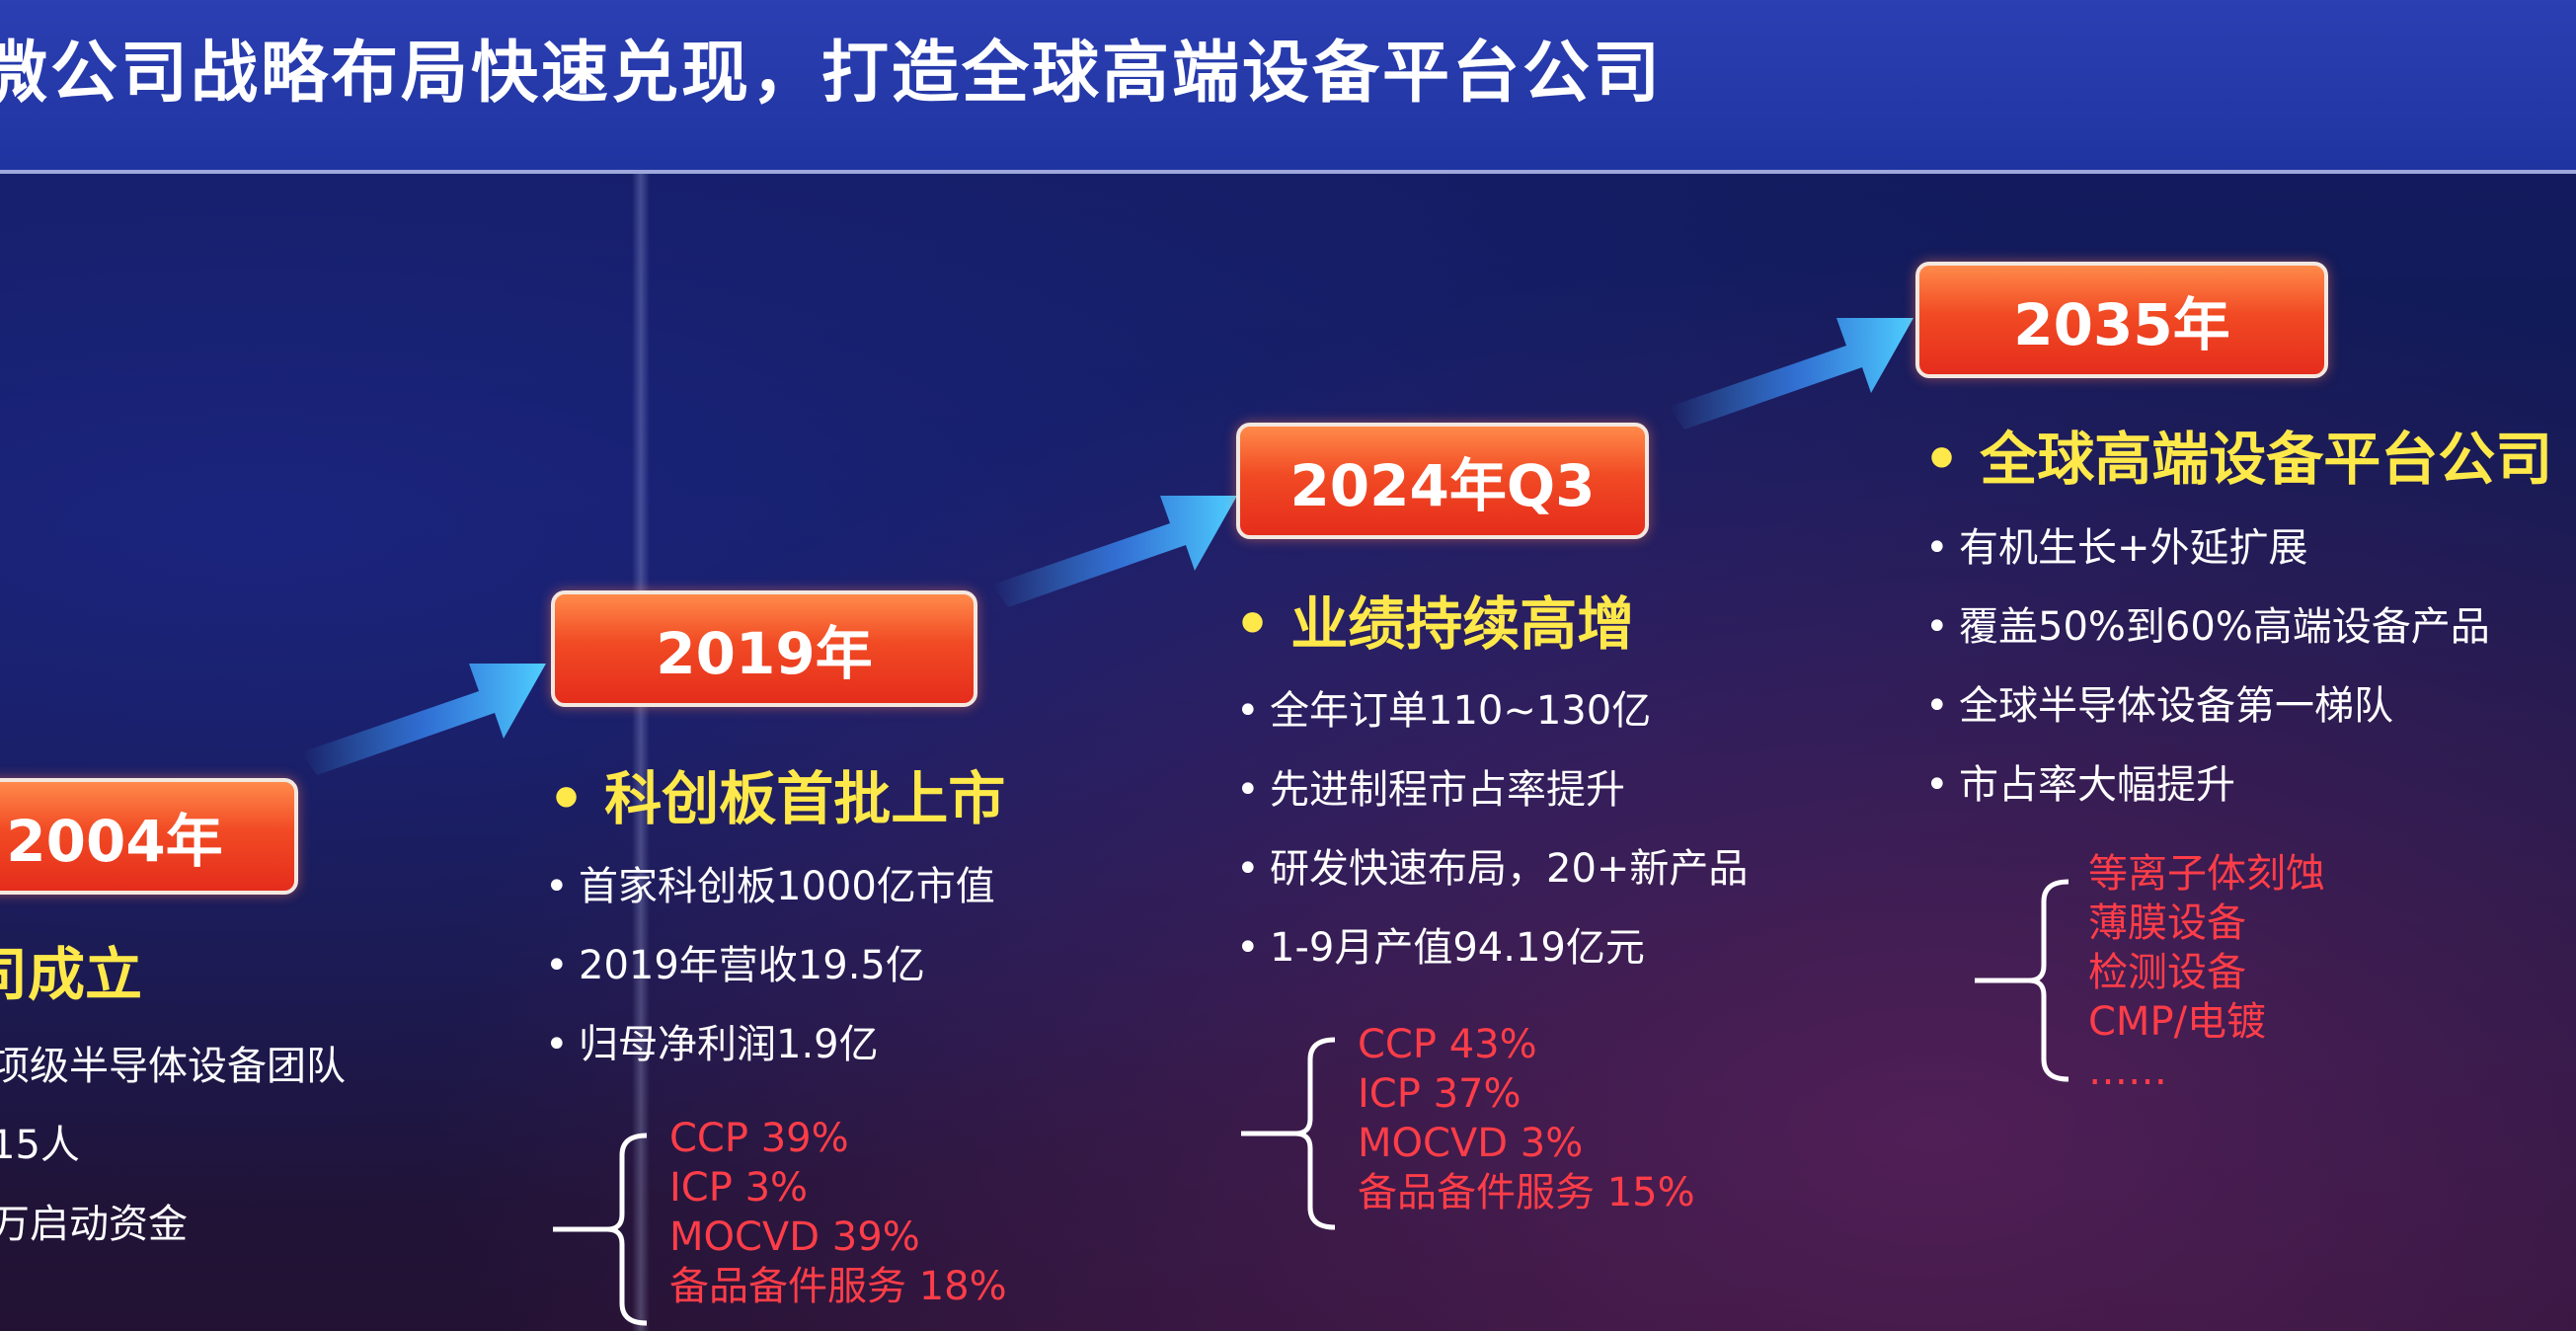 This screenshot has width=2576, height=1331. I want to click on list-item: • 2019年营收19.5亿, so click(770, 965).